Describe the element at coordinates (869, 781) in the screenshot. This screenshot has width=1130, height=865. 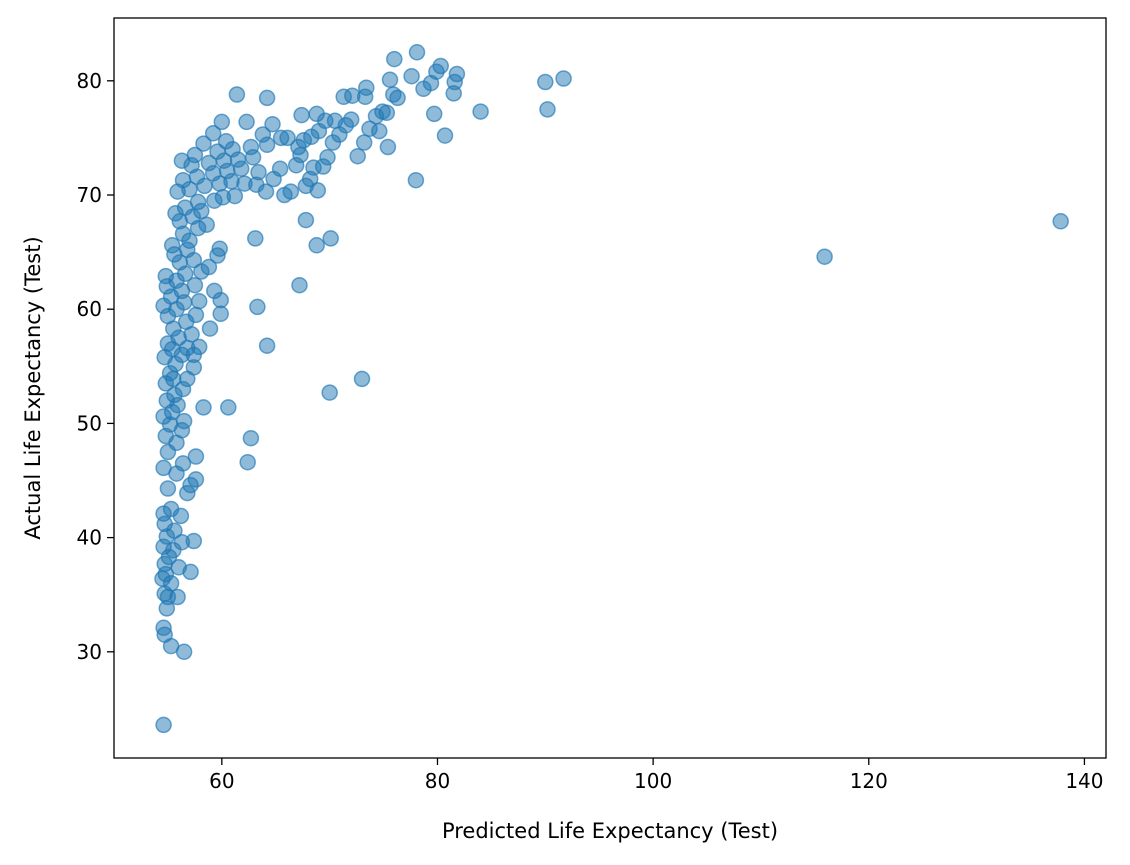
I see `x-tick-label: 120` at that location.